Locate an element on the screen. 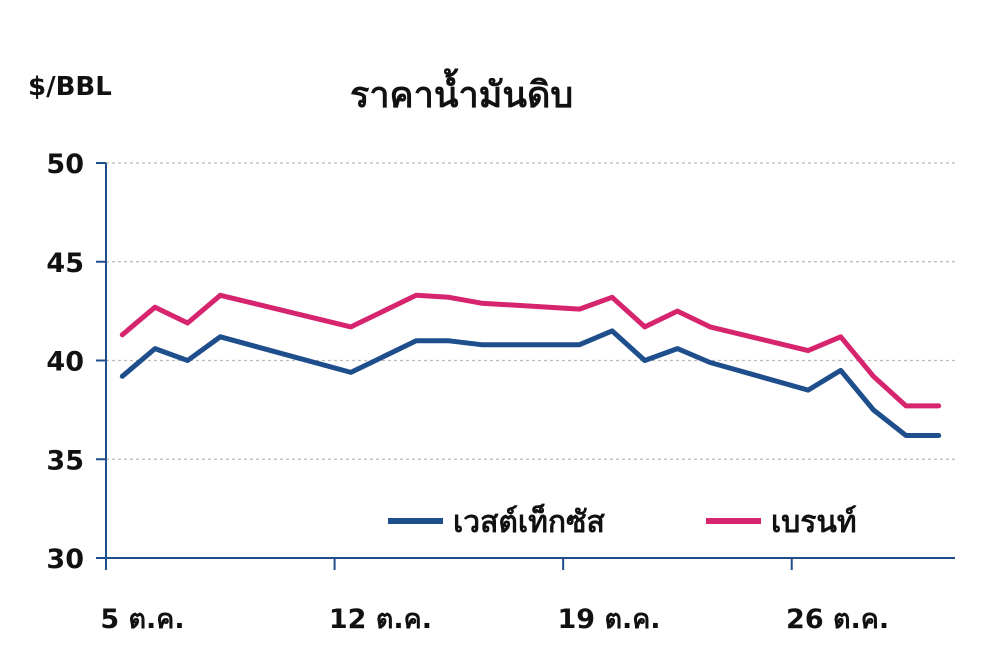  legend-label-0: เวสต์เท็กซัส is located at coordinates (529, 521).